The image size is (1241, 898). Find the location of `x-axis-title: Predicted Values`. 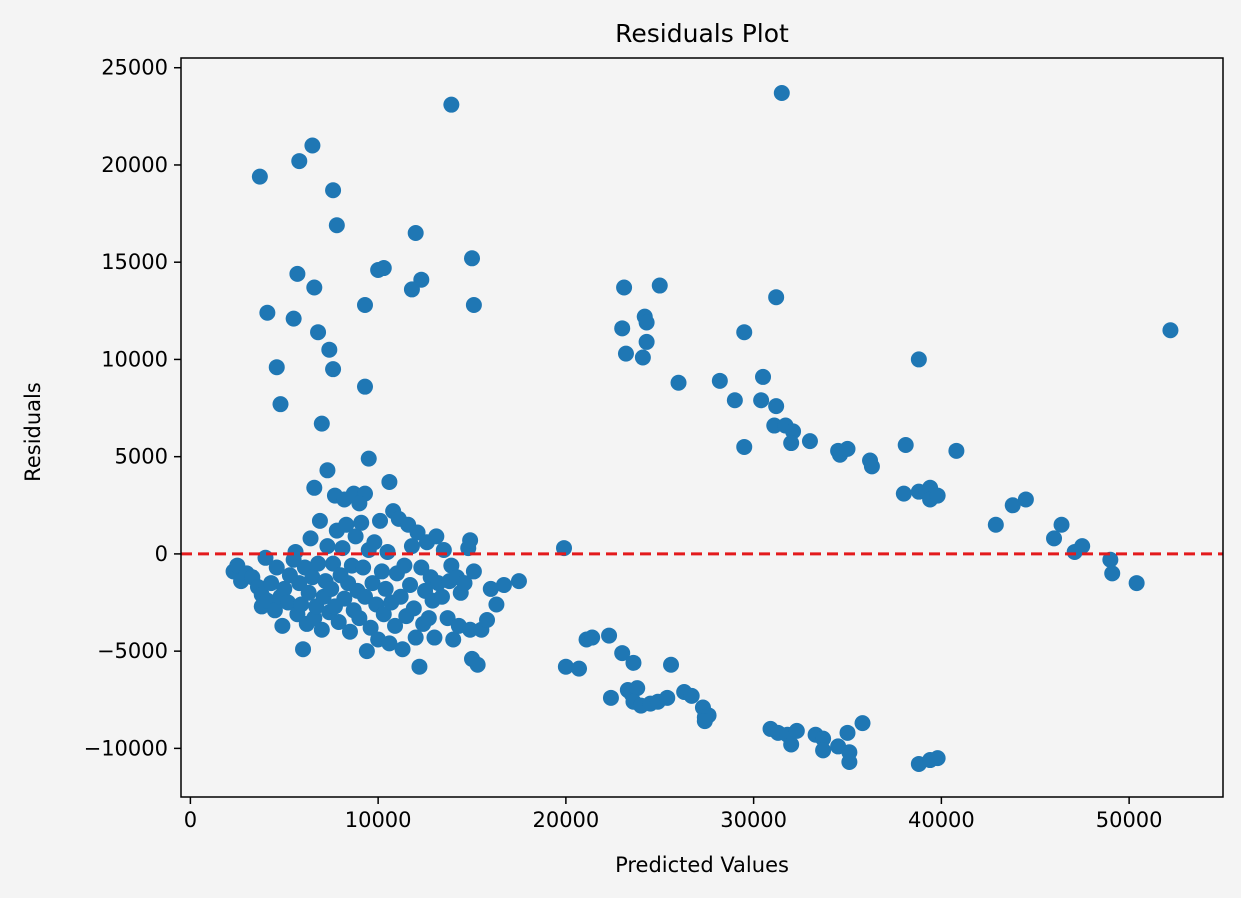

x-axis-title: Predicted Values is located at coordinates (702, 865).